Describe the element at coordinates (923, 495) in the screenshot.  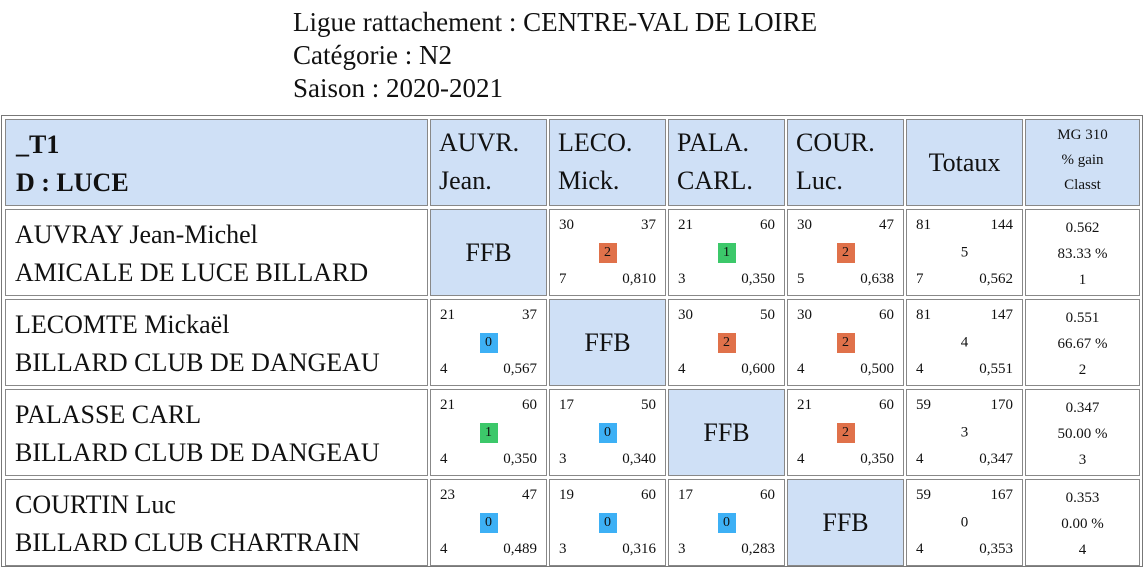
I see `total-points: 59` at that location.